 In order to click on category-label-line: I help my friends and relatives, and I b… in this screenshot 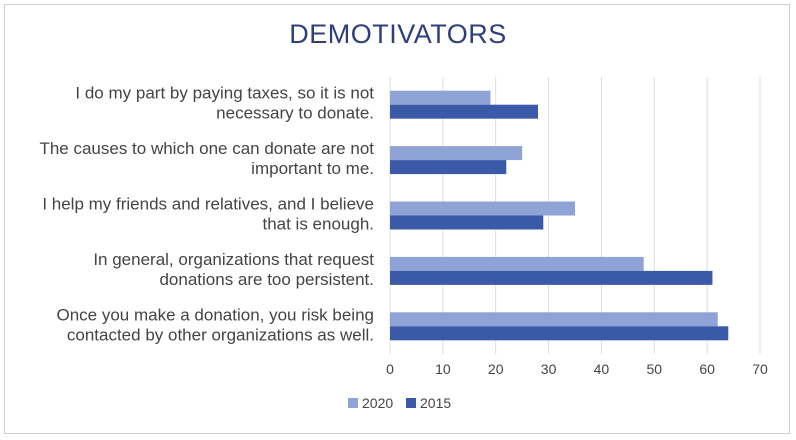, I will do `click(208, 204)`.